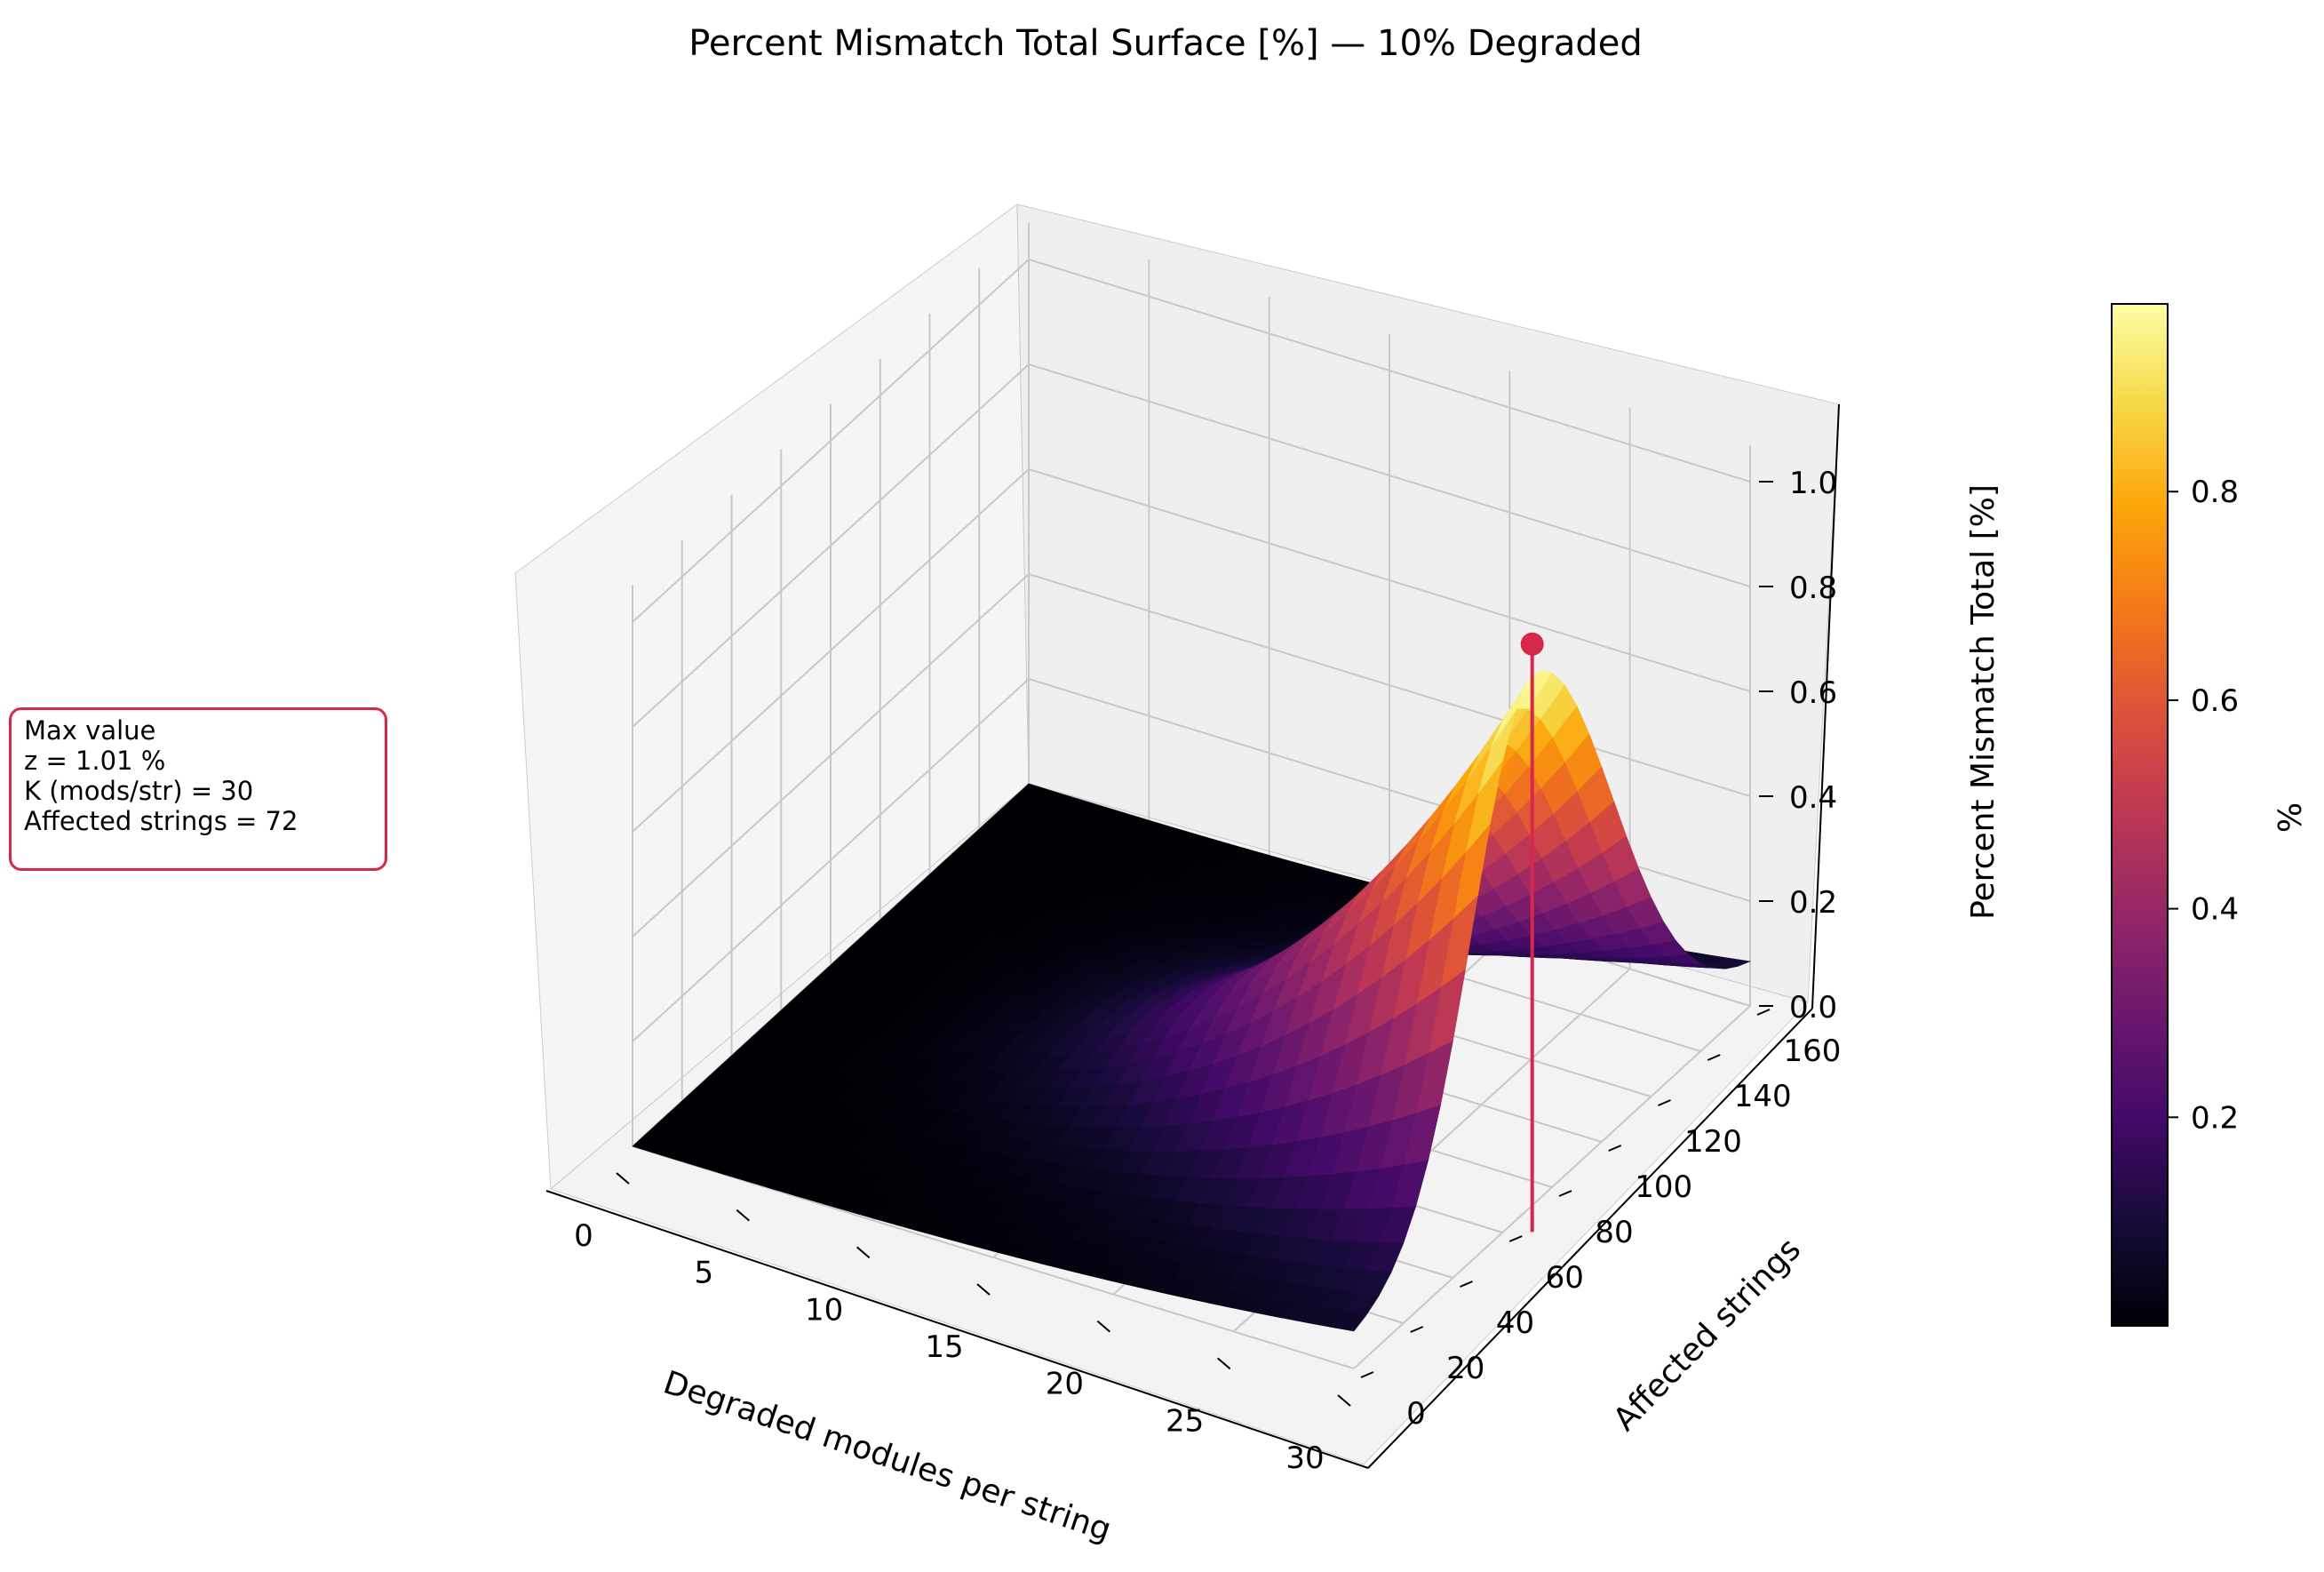  I want to click on info-box-z: z = 1.01 %, so click(95, 761).